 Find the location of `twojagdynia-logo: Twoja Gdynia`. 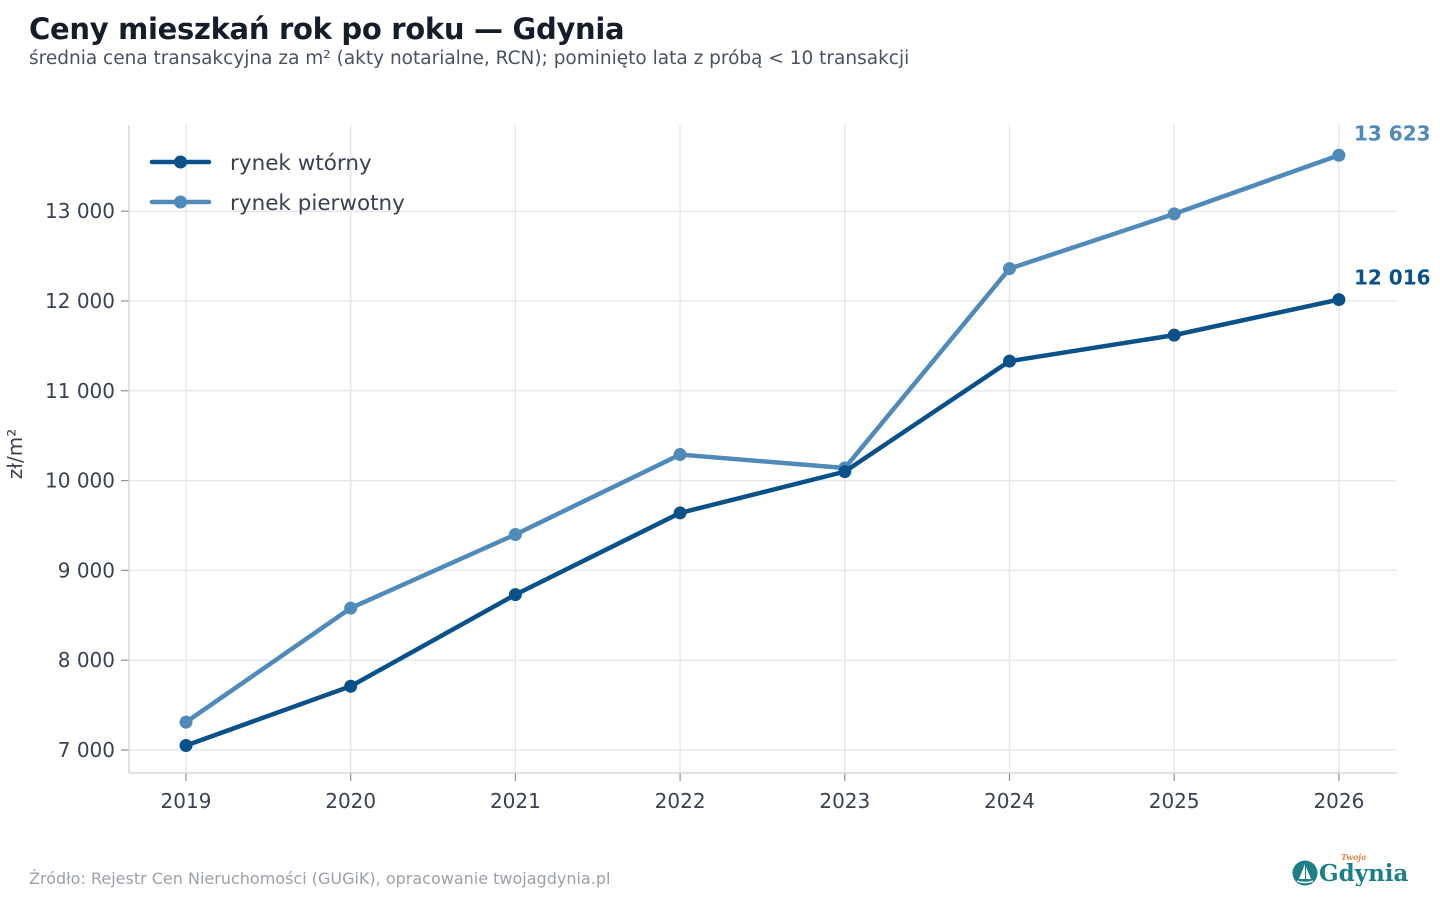

twojagdynia-logo: Twoja Gdynia is located at coordinates (1350, 871).